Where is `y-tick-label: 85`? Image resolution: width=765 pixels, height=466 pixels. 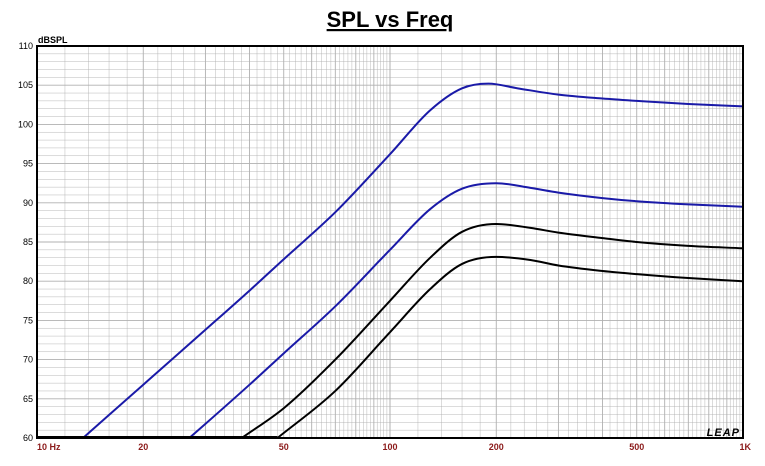 y-tick-label: 85 is located at coordinates (28, 242).